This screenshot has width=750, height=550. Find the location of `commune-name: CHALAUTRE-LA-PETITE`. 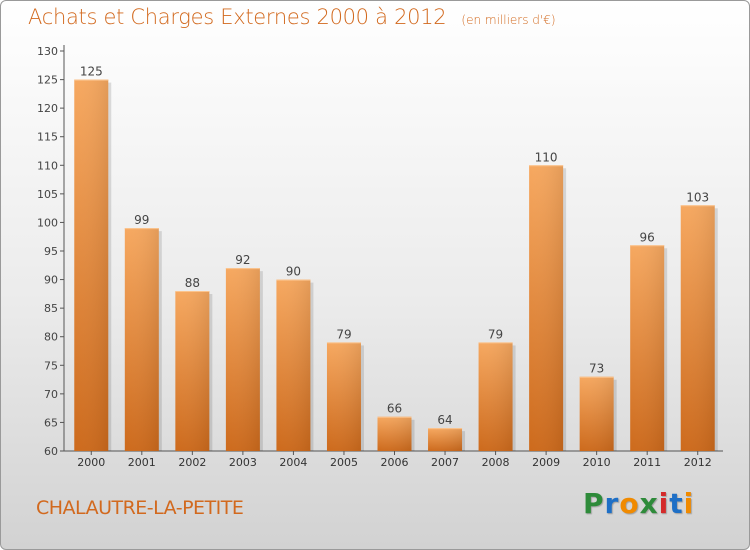

commune-name: CHALAUTRE-LA-PETITE is located at coordinates (140, 508).